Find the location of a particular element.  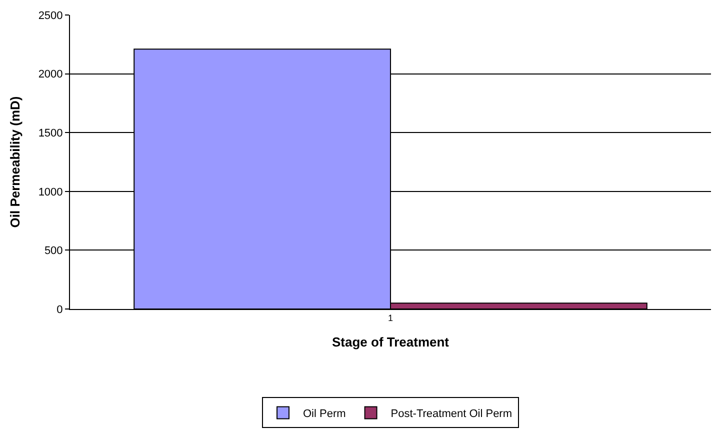

y-tick-label: 2500 is located at coordinates (50, 16).